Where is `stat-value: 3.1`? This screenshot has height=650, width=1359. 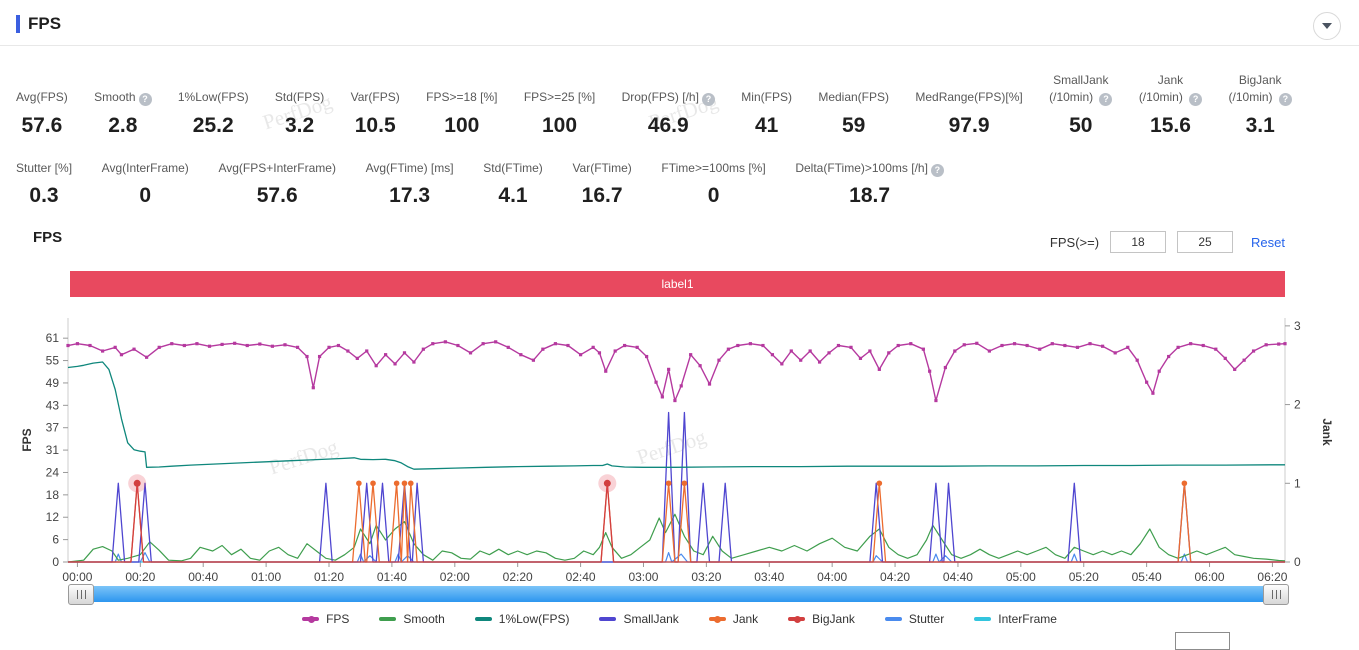 stat-value: 3.1 is located at coordinates (1260, 125).